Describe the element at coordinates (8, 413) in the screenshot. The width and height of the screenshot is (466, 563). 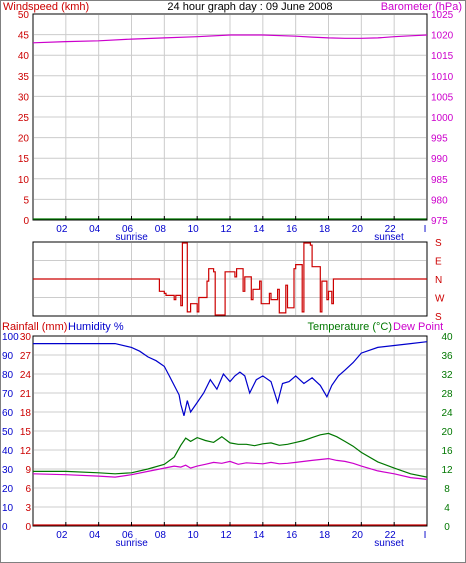
I see `humidity-tick-label: 60` at that location.